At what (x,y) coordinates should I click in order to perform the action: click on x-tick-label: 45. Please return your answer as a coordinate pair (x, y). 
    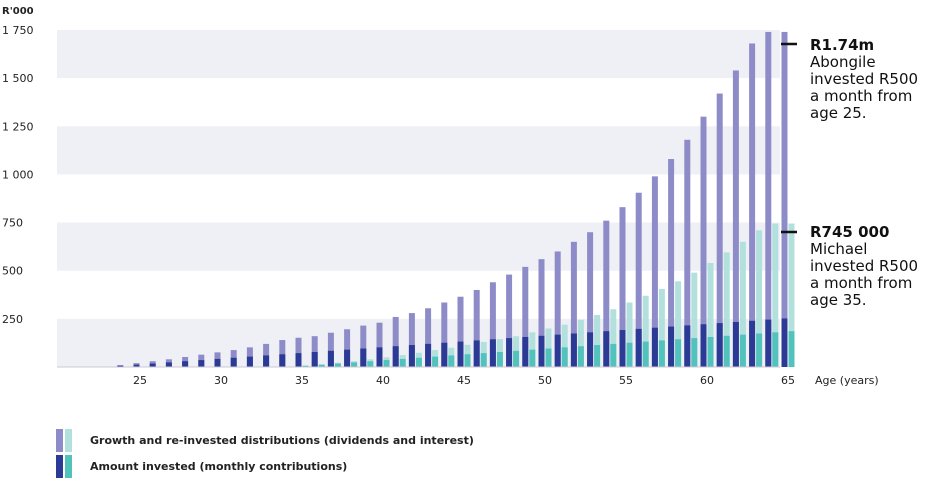
    Looking at the image, I should click on (464, 380).